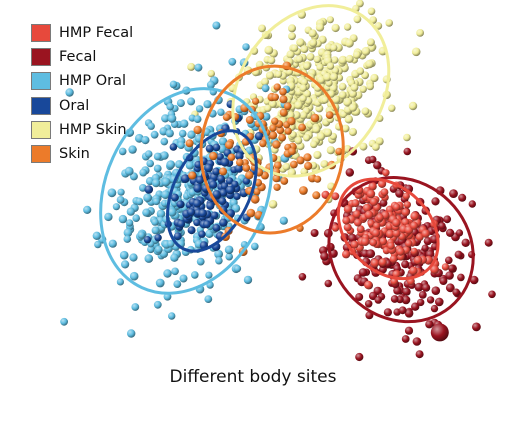 This screenshot has height=423, width=506. Describe the element at coordinates (41, 57) in the screenshot. I see `legend-swatch-fecal` at that location.